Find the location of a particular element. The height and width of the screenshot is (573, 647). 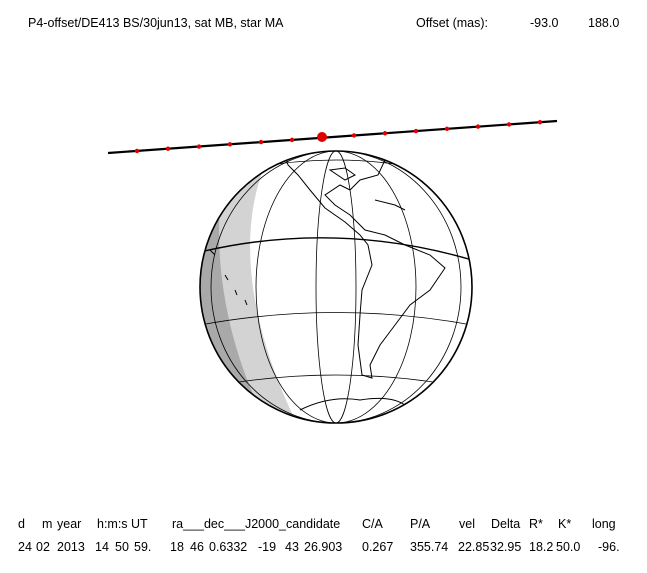

column-header: P/A is located at coordinates (420, 524).